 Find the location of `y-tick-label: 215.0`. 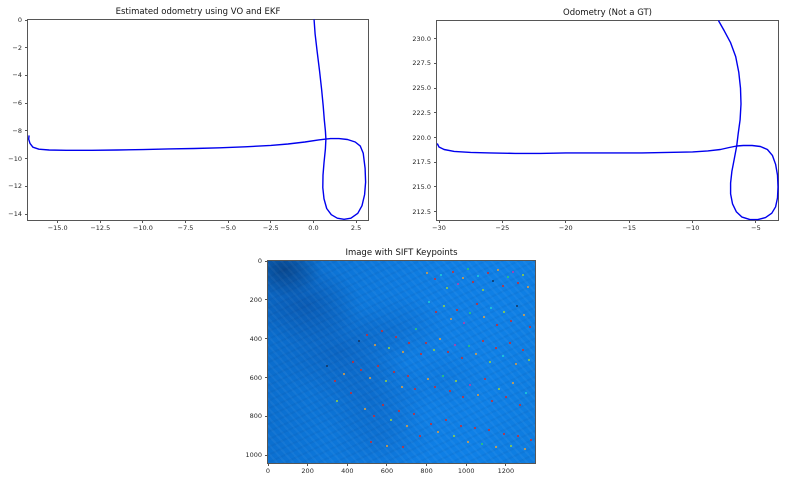

y-tick-label: 215.0 is located at coordinates (421, 186).